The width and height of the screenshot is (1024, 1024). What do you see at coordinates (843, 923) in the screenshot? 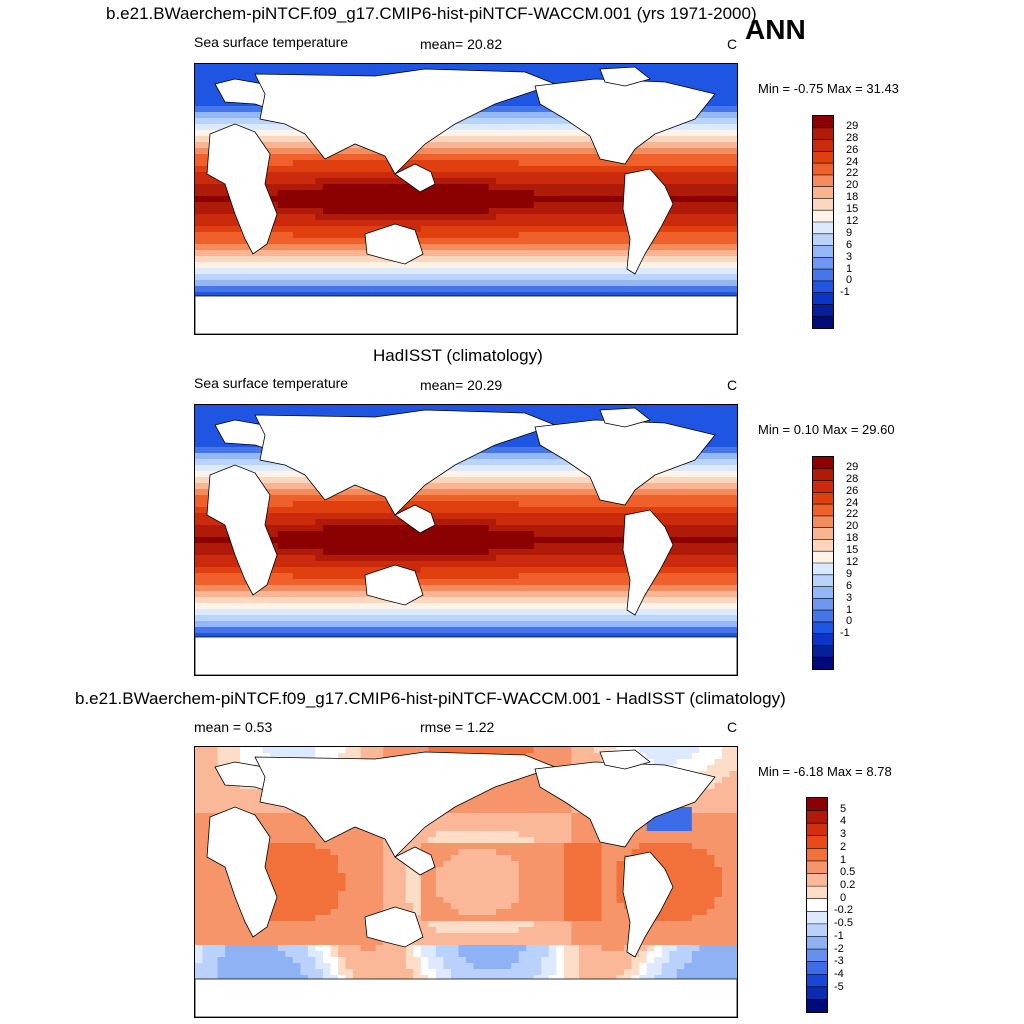
I see `colorbar-tick-label: -0.5` at bounding box center [843, 923].